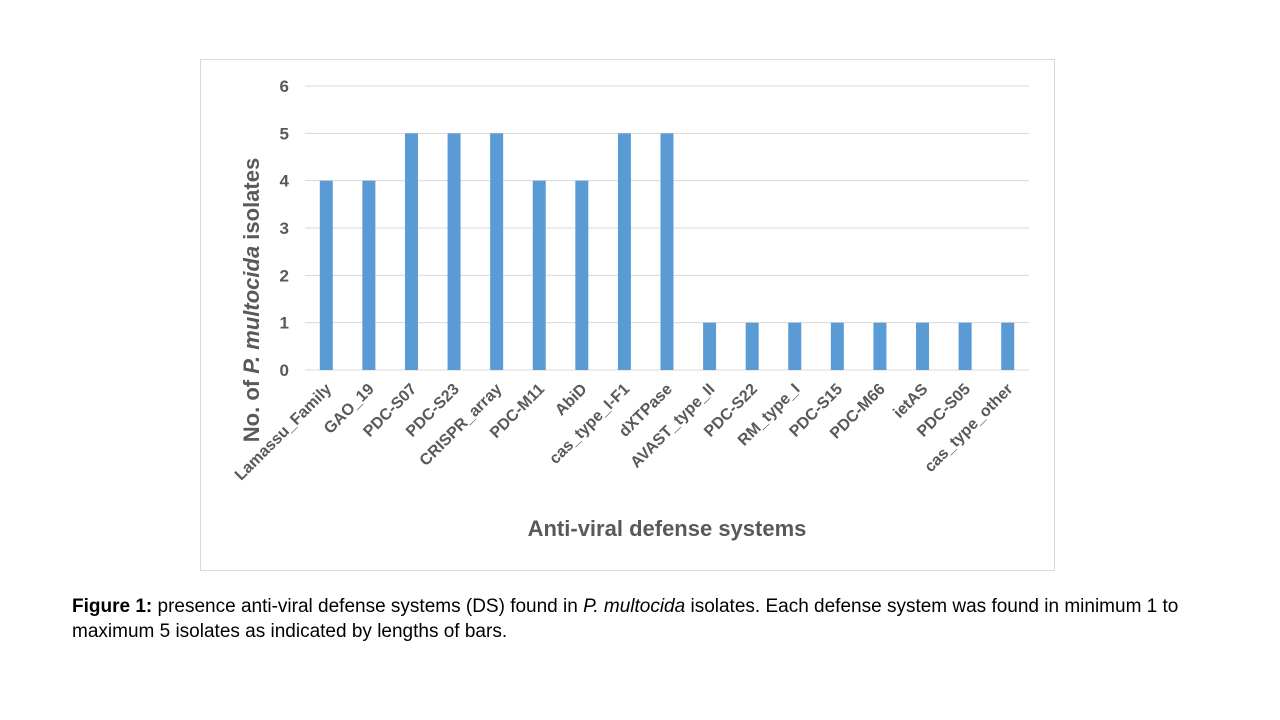  Describe the element at coordinates (1008, 346) in the screenshot. I see `bar-cas_type_other` at that location.